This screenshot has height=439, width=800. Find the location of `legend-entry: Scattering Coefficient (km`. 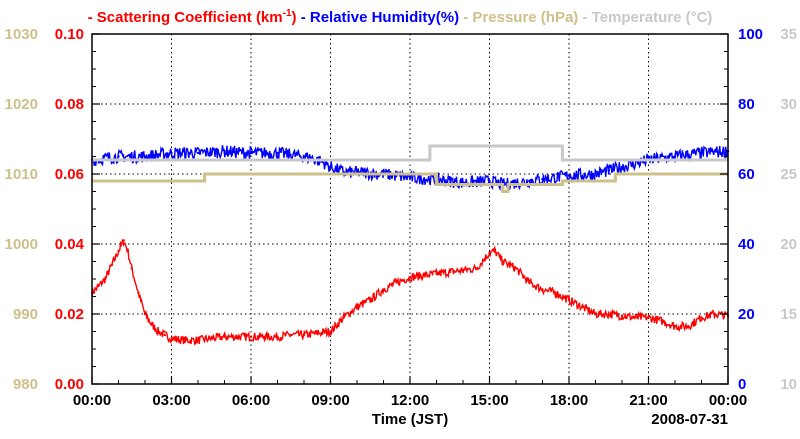

legend-entry: Scattering Coefficient (km is located at coordinates (190, 17).